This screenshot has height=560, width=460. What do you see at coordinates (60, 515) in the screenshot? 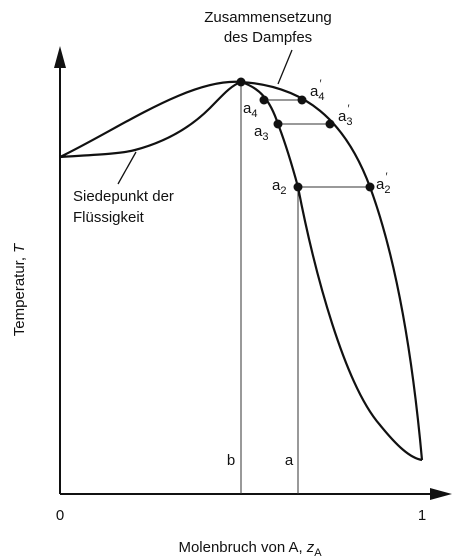
I see `x-tick-0: 0` at bounding box center [60, 515].